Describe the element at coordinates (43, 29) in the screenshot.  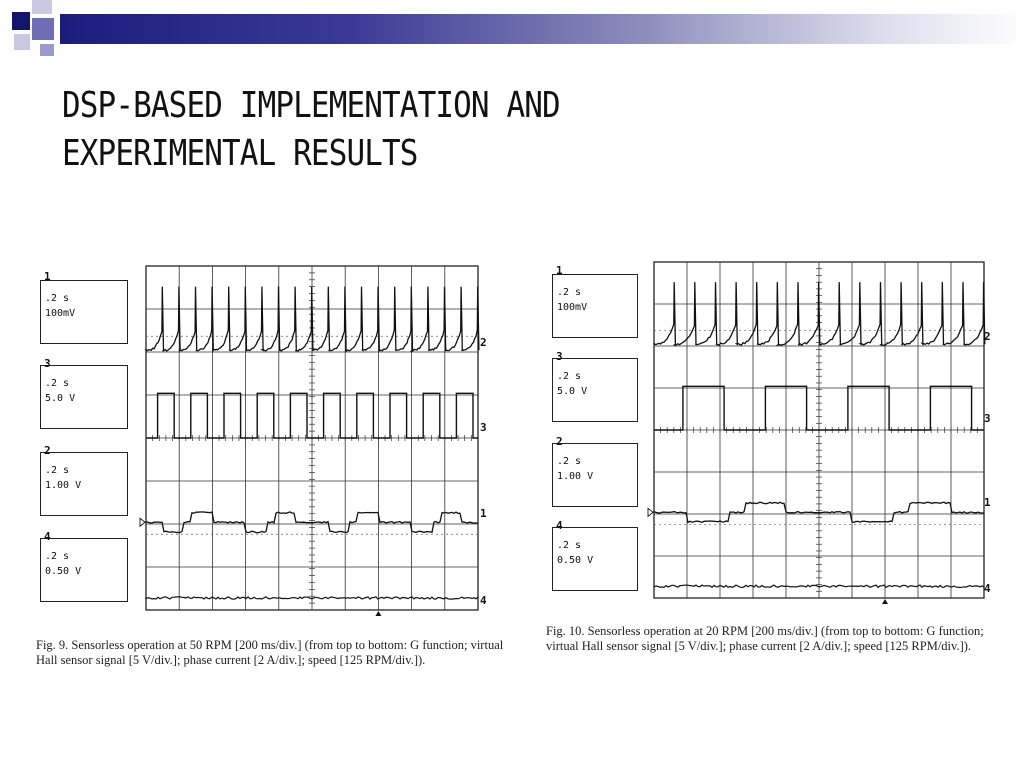
I see `decor-square-mid` at that location.